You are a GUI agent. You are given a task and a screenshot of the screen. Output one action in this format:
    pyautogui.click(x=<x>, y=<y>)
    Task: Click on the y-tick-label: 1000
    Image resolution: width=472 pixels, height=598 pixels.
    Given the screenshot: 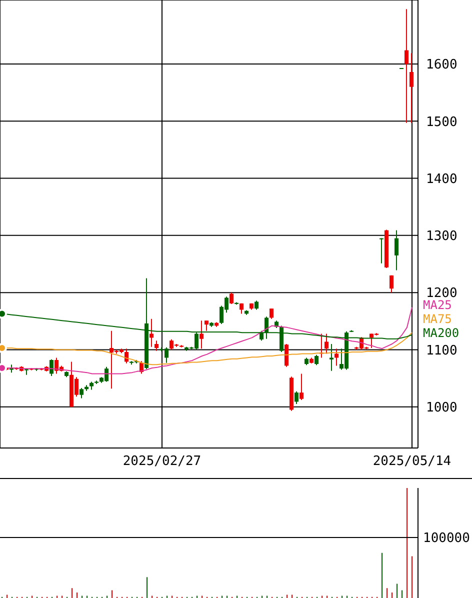 What is the action you would take?
    pyautogui.click(x=442, y=408)
    